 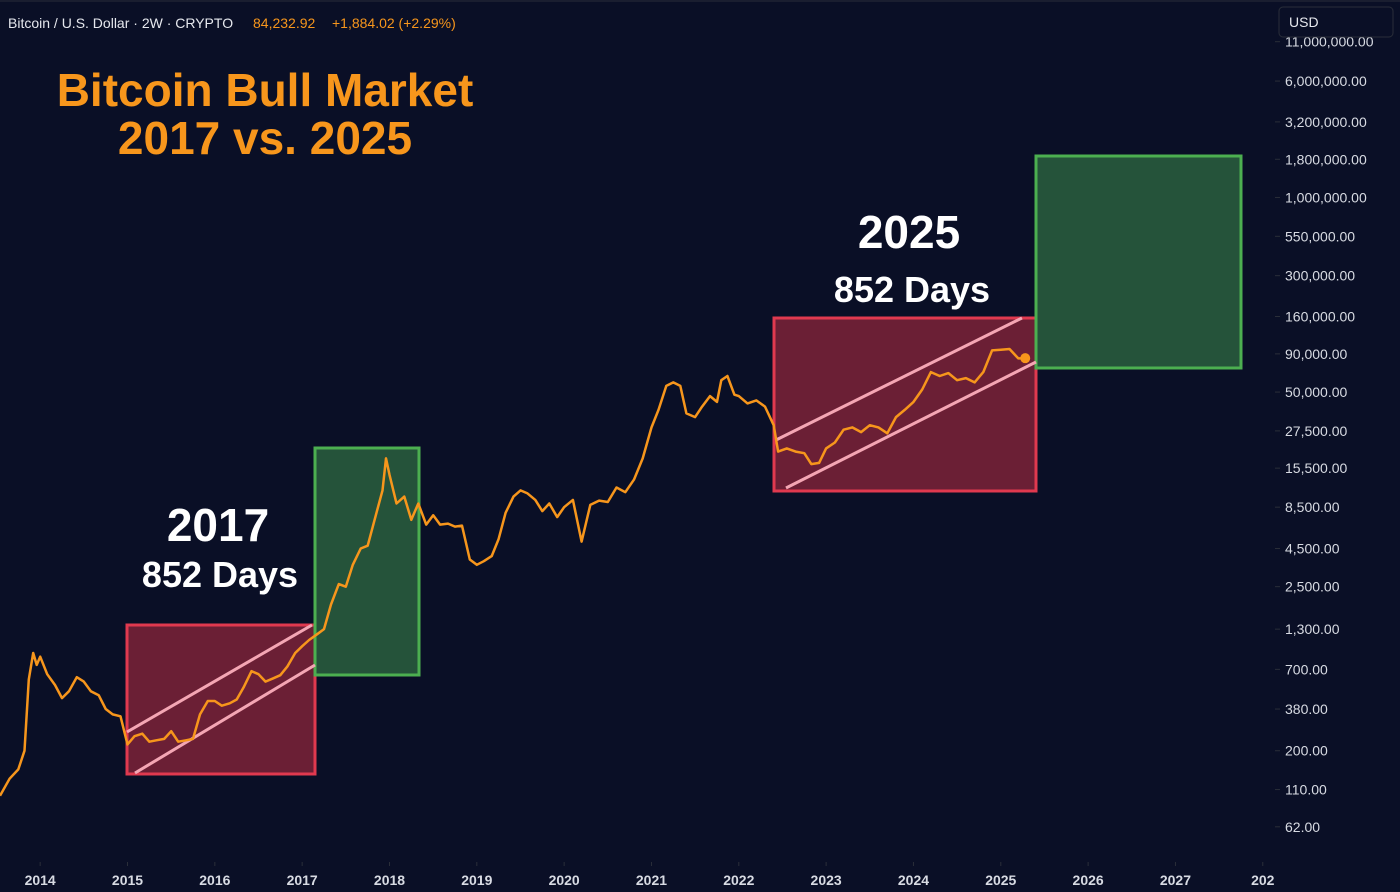 What do you see at coordinates (1025, 358) in the screenshot?
I see `last-price-dot` at bounding box center [1025, 358].